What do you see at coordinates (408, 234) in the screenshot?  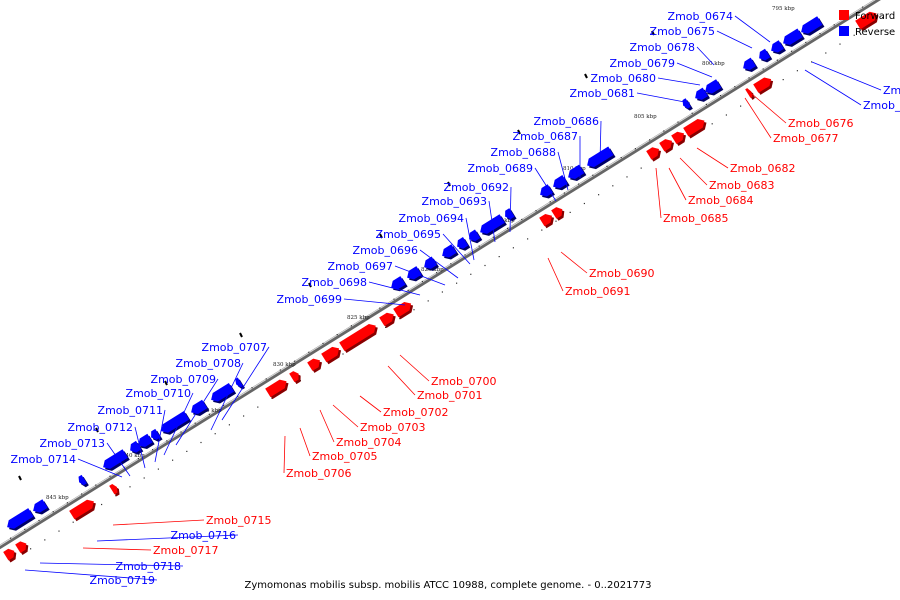 I see `gene-label-zmob_0695: Zmob_0695` at bounding box center [408, 234].